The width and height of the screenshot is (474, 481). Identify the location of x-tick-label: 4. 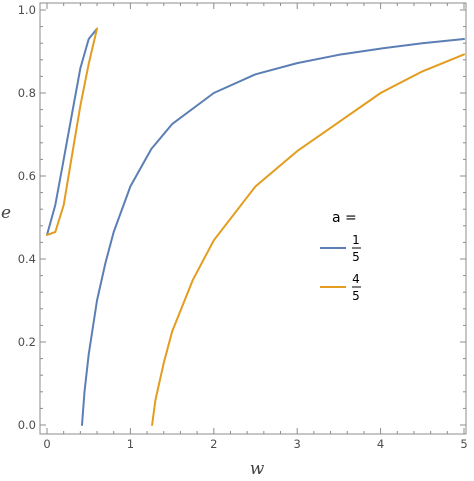
(380, 444).